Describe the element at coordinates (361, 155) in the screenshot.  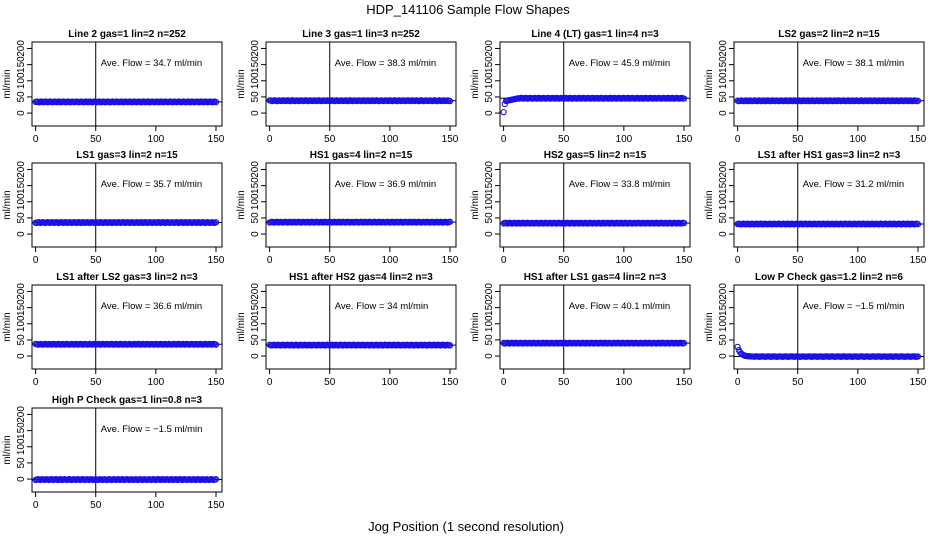
I see `panel-title: HS1 gas=4 lin=2 n=15` at that location.